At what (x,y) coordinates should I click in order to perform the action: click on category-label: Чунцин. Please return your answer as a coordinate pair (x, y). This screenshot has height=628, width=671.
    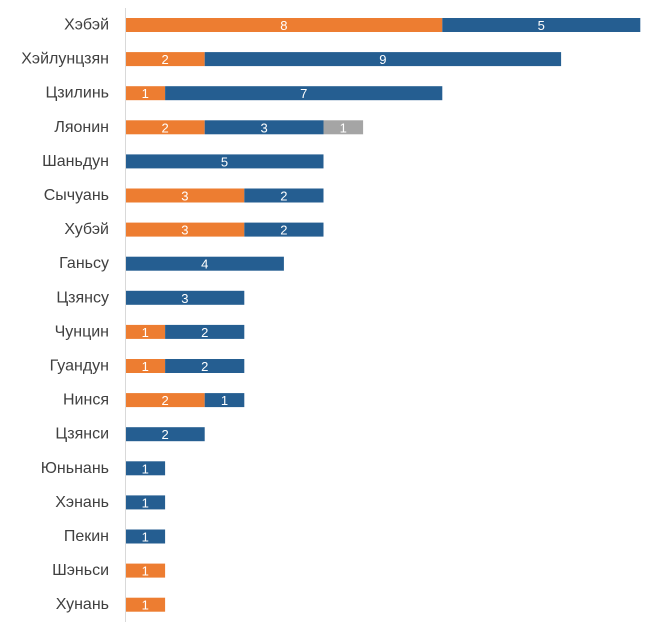
    Looking at the image, I should click on (82, 331).